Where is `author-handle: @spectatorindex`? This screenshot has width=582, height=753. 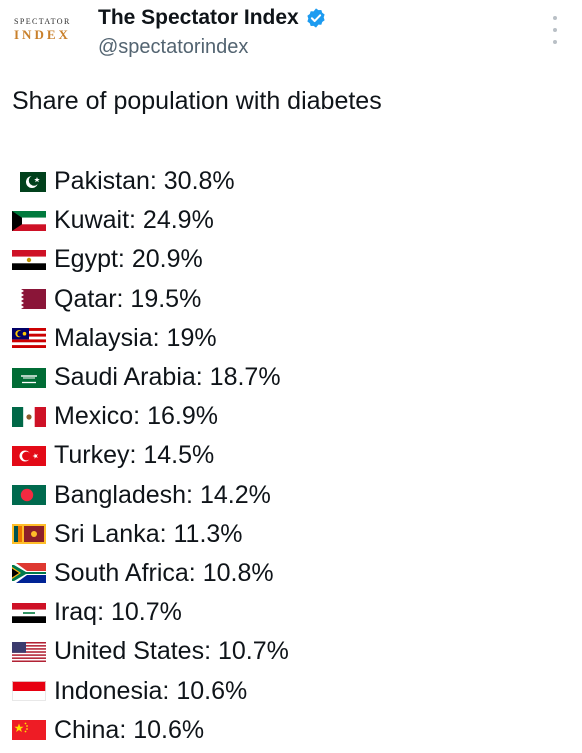 author-handle: @spectatorindex is located at coordinates (173, 47).